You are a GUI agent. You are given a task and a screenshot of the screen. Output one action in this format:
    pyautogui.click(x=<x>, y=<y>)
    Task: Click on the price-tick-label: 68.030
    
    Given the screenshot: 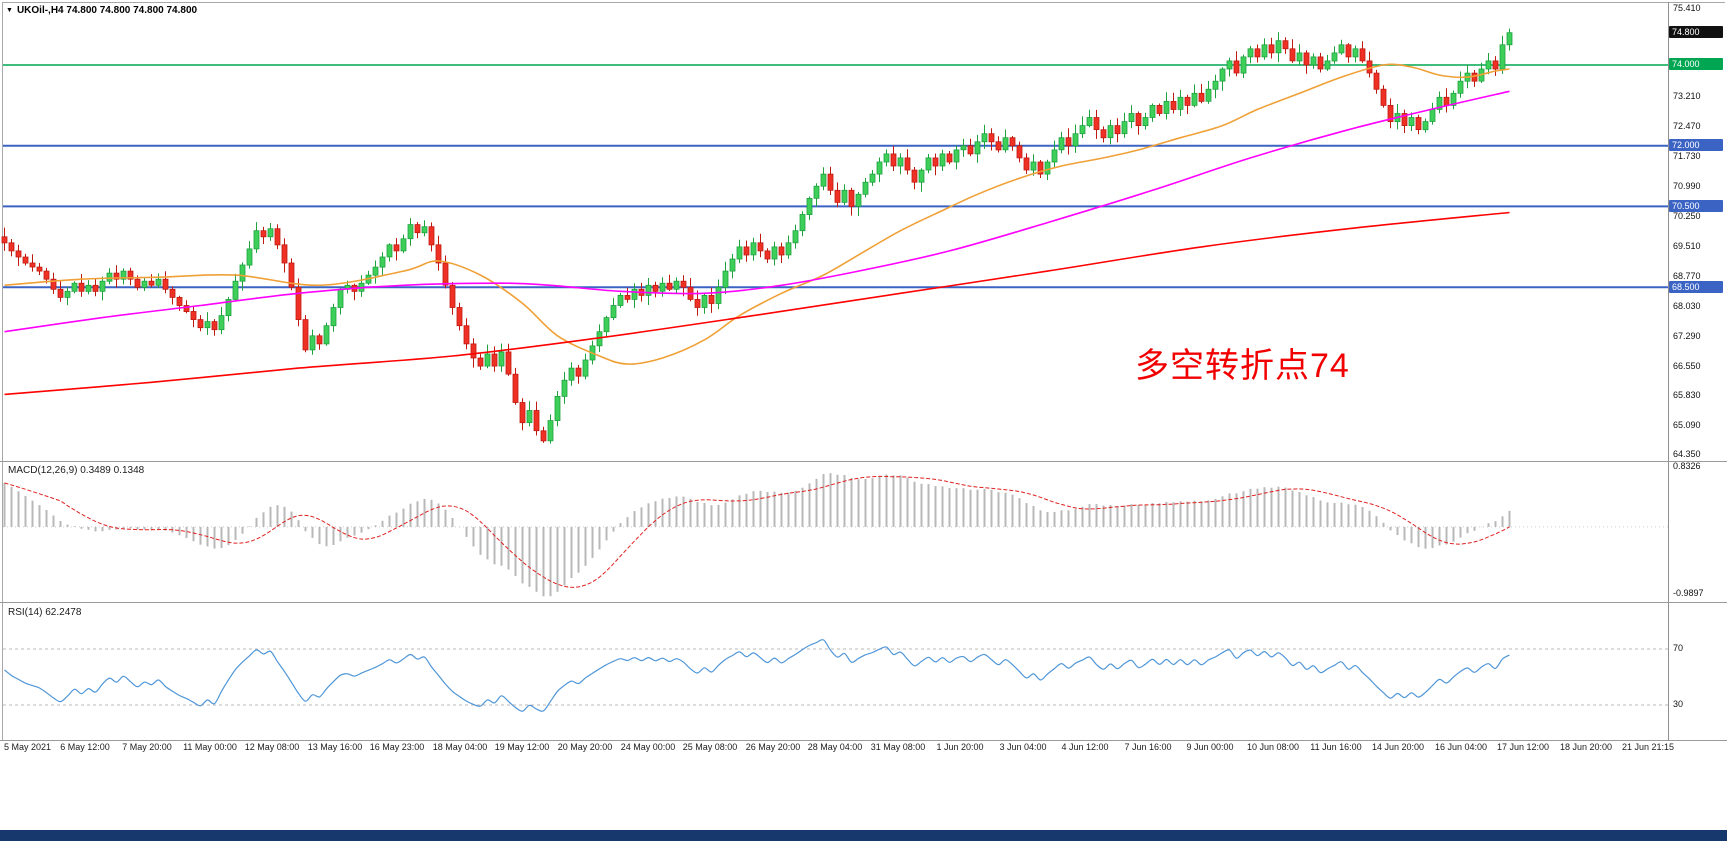 What is the action you would take?
    pyautogui.click(x=1687, y=306)
    